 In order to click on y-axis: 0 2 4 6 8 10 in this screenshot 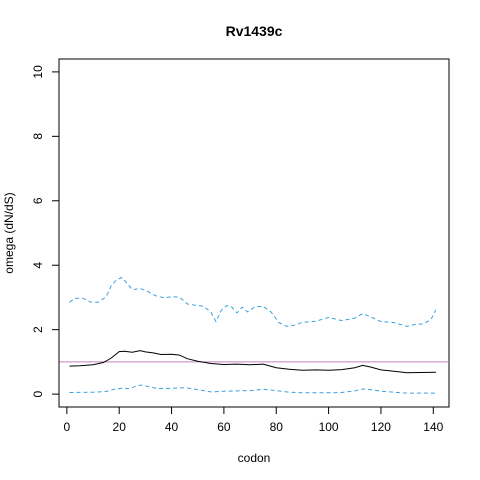, I will do `click(45, 231)`.